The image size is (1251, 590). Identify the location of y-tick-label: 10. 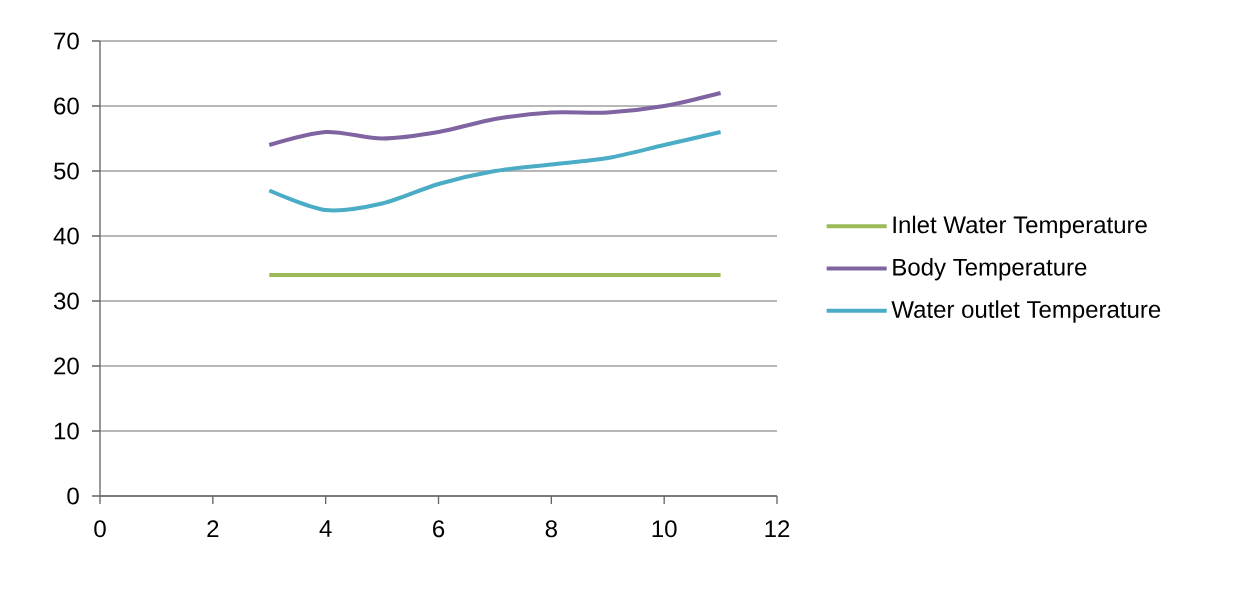
(66, 431).